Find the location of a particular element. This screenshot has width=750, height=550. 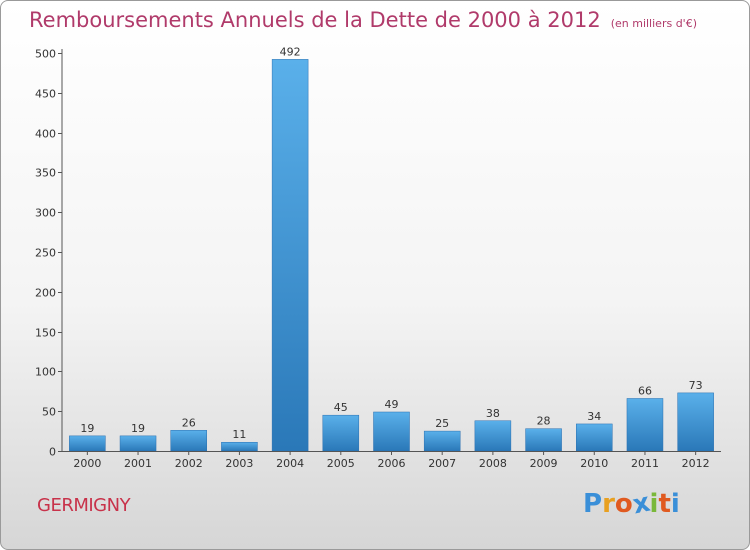

y-tick-label: 100 is located at coordinates (45, 372).